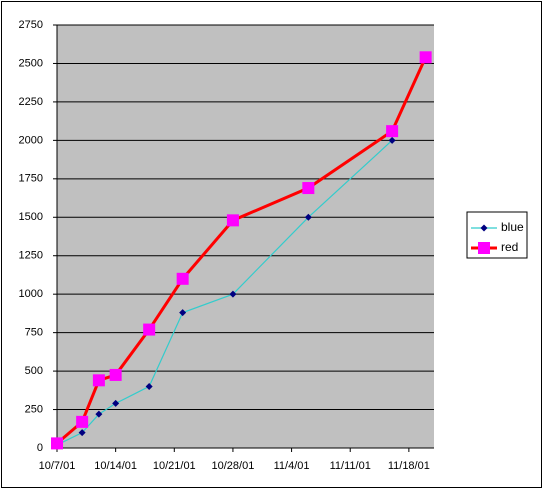 The image size is (544, 495). Describe the element at coordinates (350, 466) in the screenshot. I see `x-tick-label: 11/11/01` at that location.